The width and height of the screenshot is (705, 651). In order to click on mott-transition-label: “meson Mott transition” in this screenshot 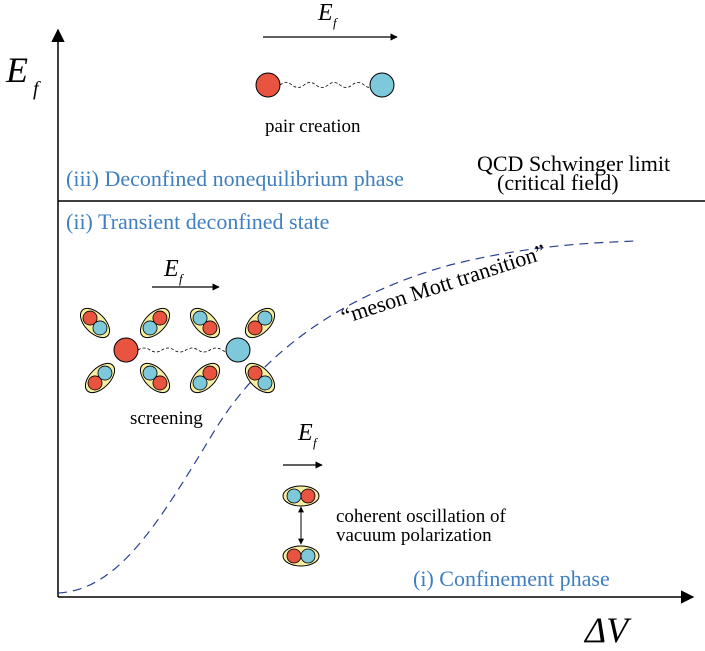, I will do `click(443, 284)`.